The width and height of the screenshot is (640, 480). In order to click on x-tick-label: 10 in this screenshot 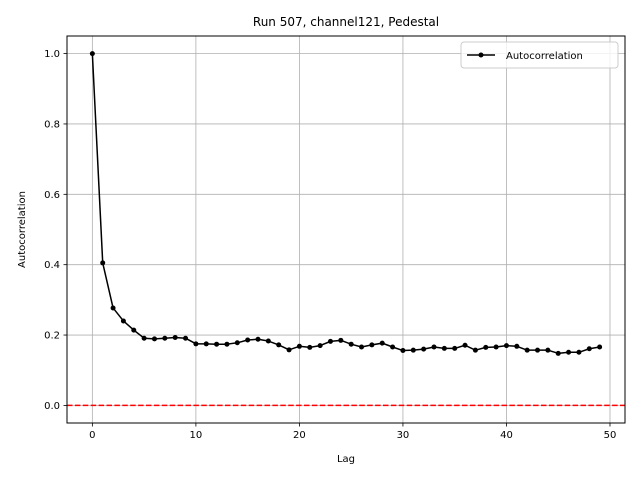, I will do `click(196, 435)`.